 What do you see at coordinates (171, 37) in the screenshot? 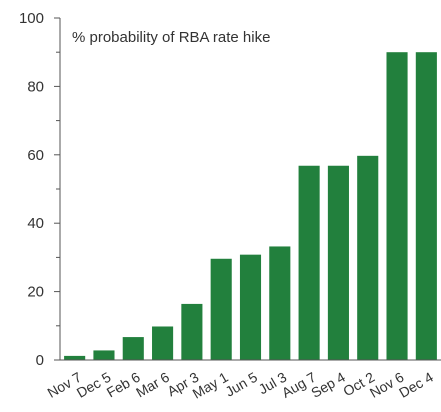
I see `chart-annotation: % probability of RBA rate hike` at bounding box center [171, 37].